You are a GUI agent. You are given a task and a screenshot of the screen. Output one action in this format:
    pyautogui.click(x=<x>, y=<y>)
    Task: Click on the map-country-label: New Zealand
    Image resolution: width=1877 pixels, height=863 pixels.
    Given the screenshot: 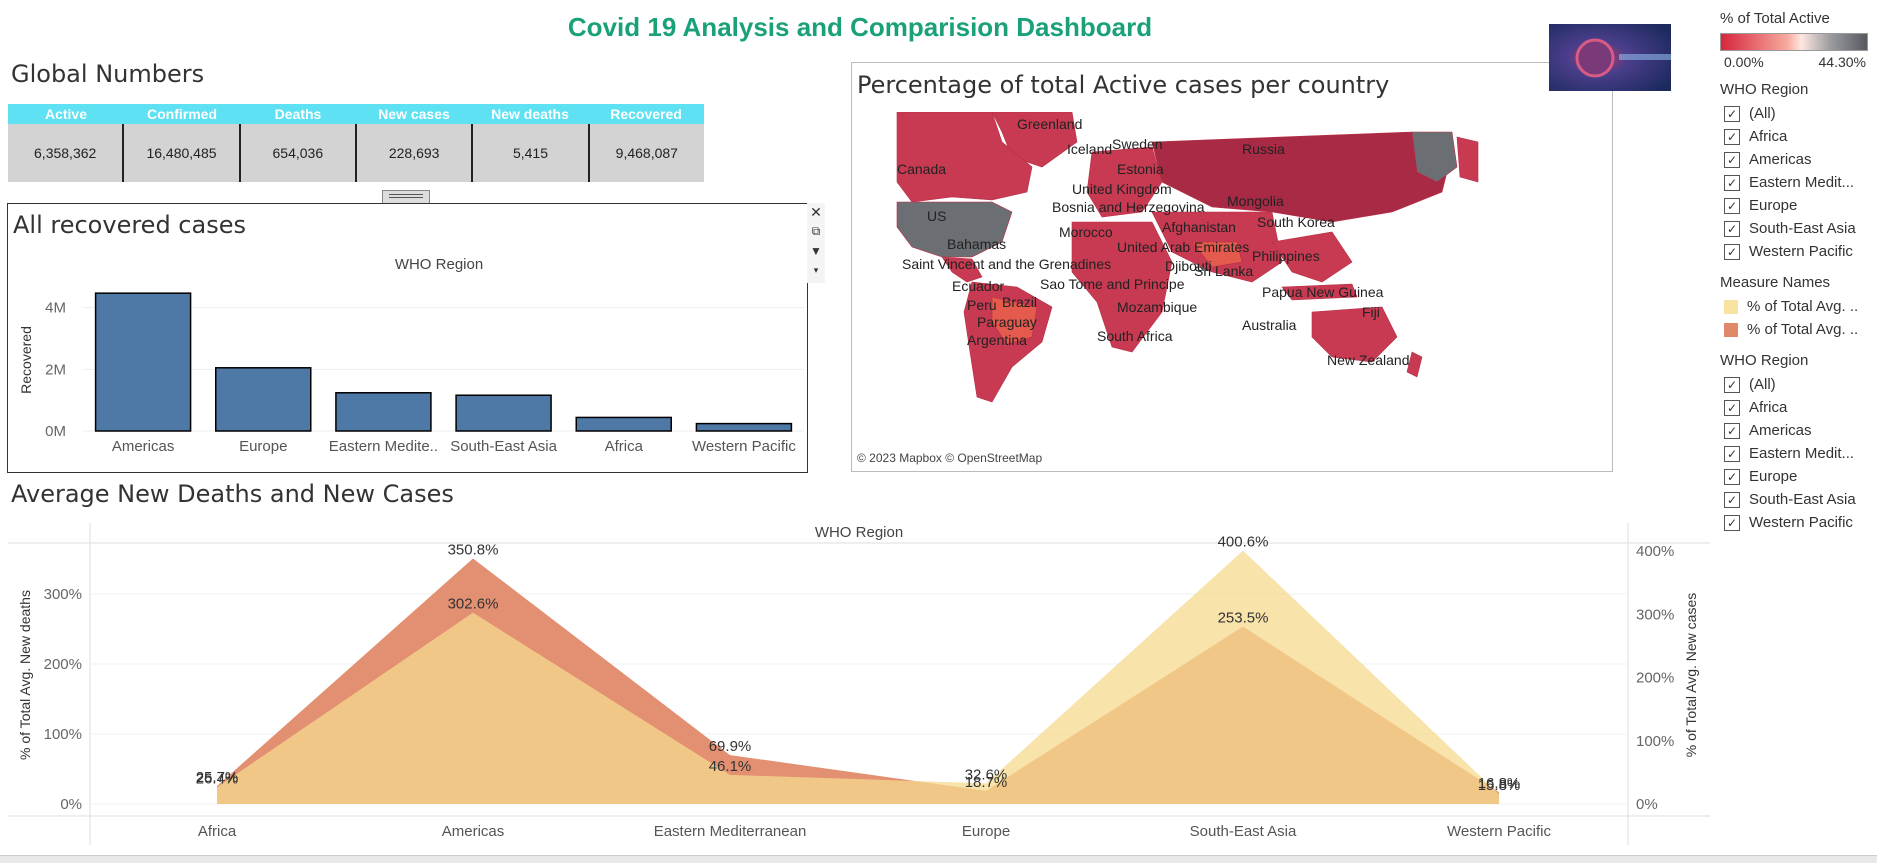 What is the action you would take?
    pyautogui.click(x=1368, y=360)
    